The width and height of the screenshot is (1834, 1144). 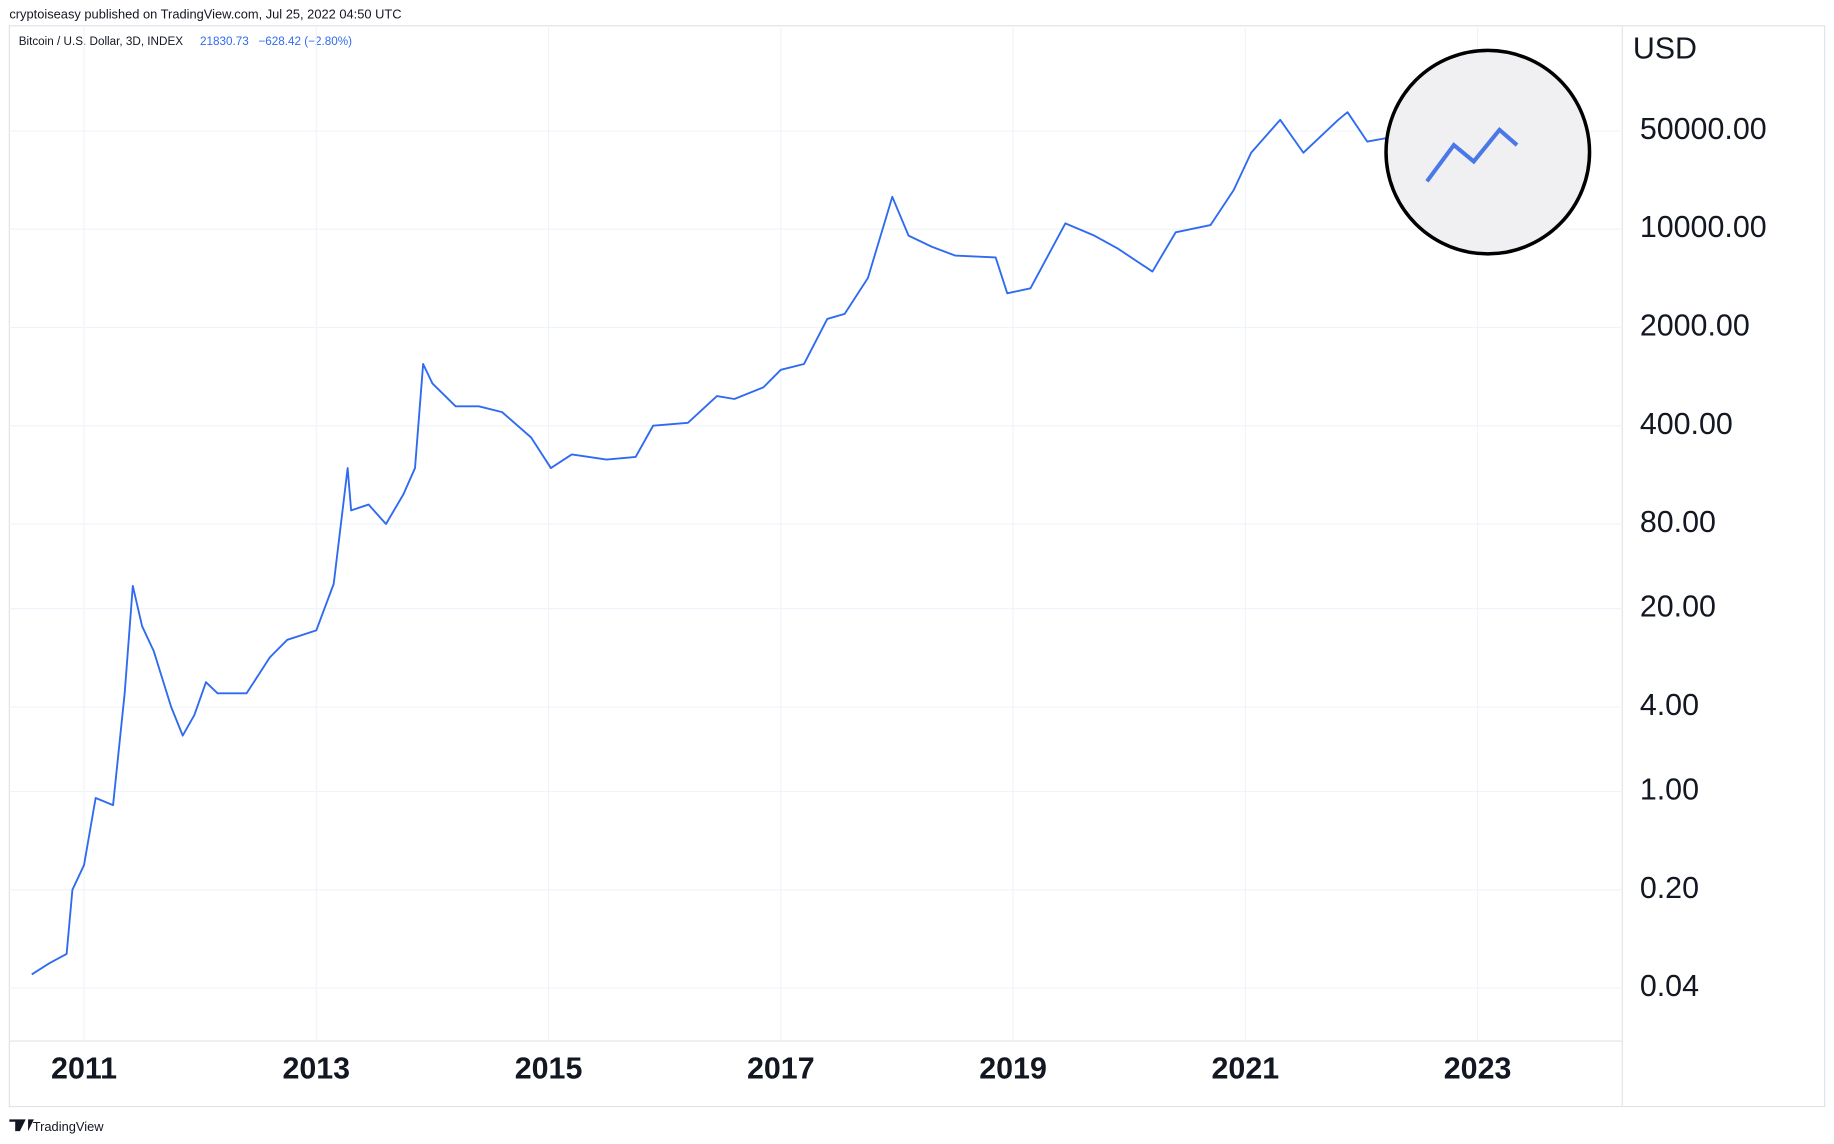 I want to click on x-tick-label: 2015, so click(x=549, y=1068).